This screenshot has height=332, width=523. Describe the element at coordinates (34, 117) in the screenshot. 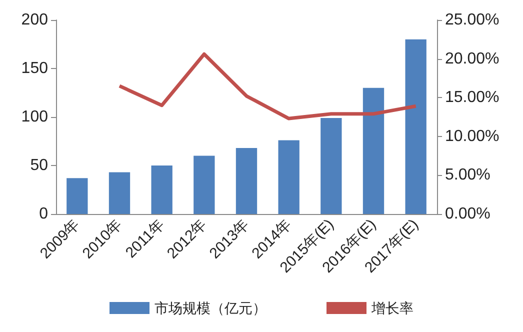

I see `y-tick-label: 100` at that location.